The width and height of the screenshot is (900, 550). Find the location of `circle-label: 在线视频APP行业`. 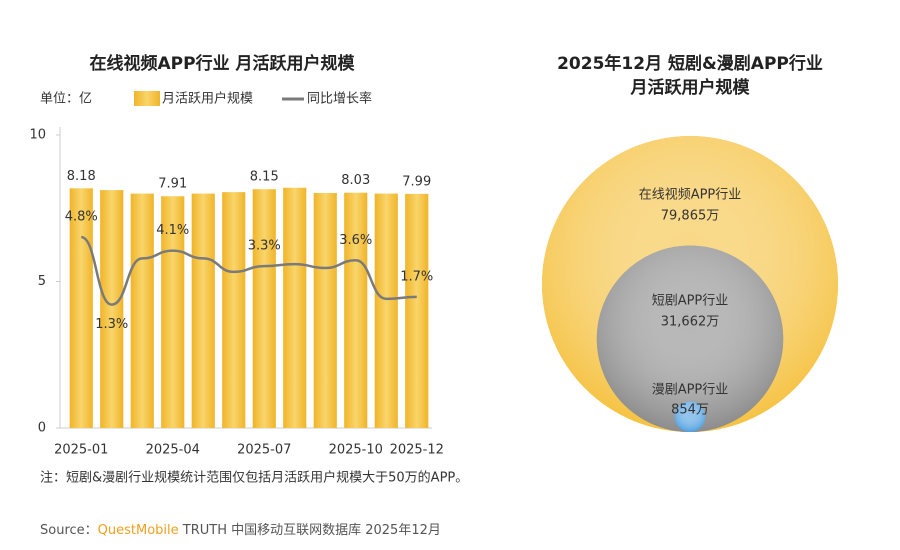

circle-label: 在线视频APP行业 is located at coordinates (690, 195).